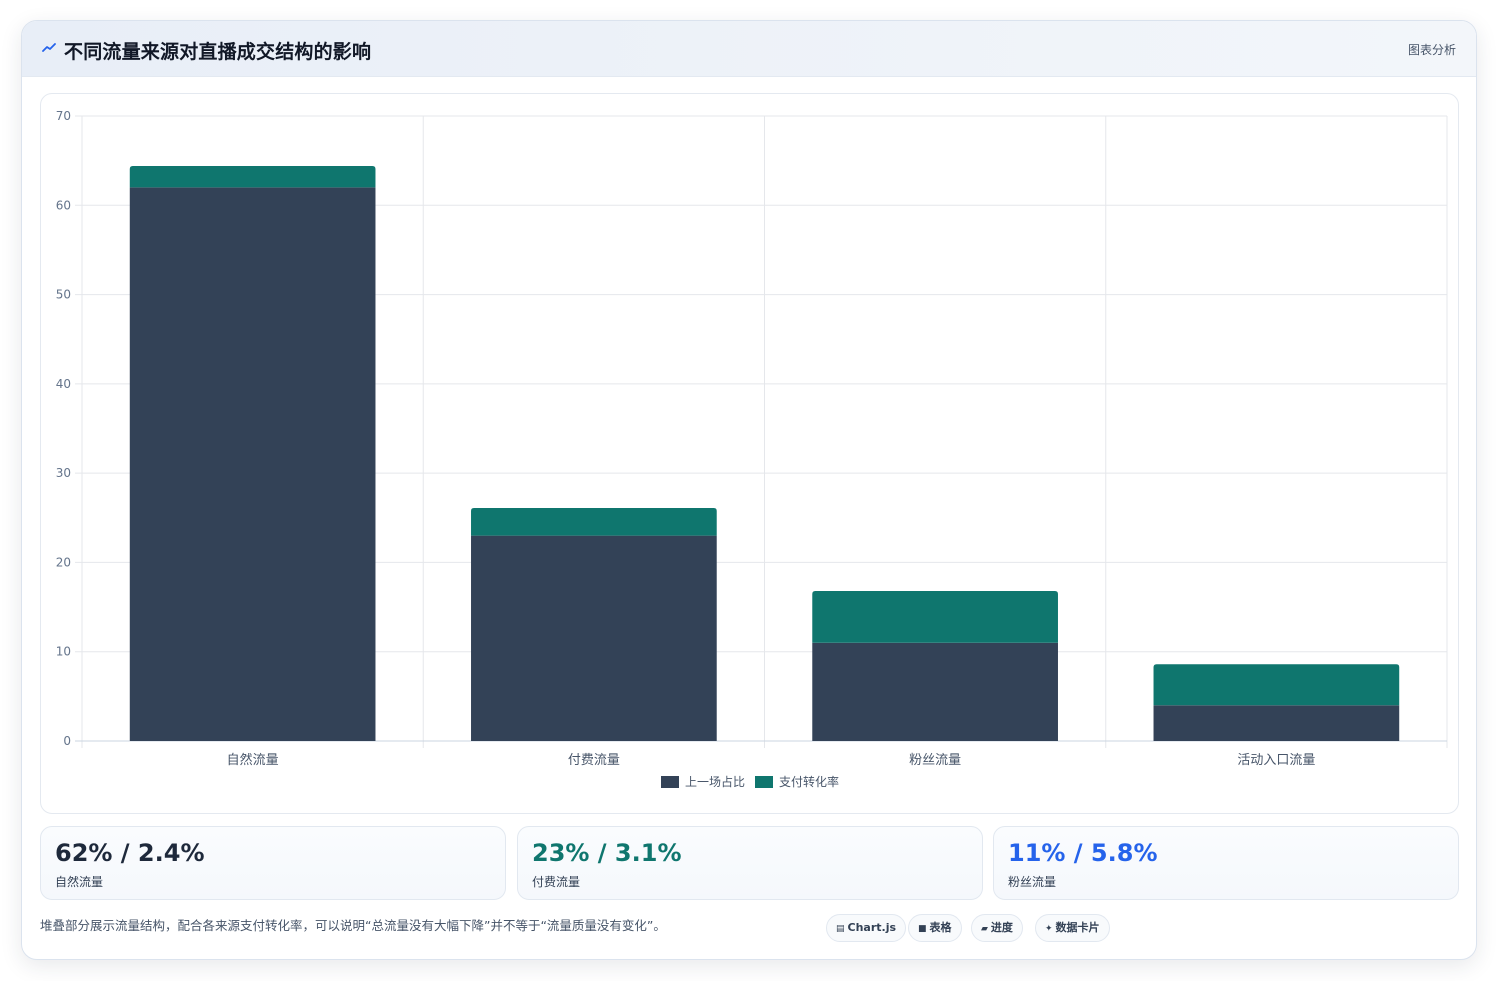 This screenshot has height=981, width=1498. What do you see at coordinates (1431, 50) in the screenshot?
I see `chart-analysis-tag: 图表分析` at bounding box center [1431, 50].